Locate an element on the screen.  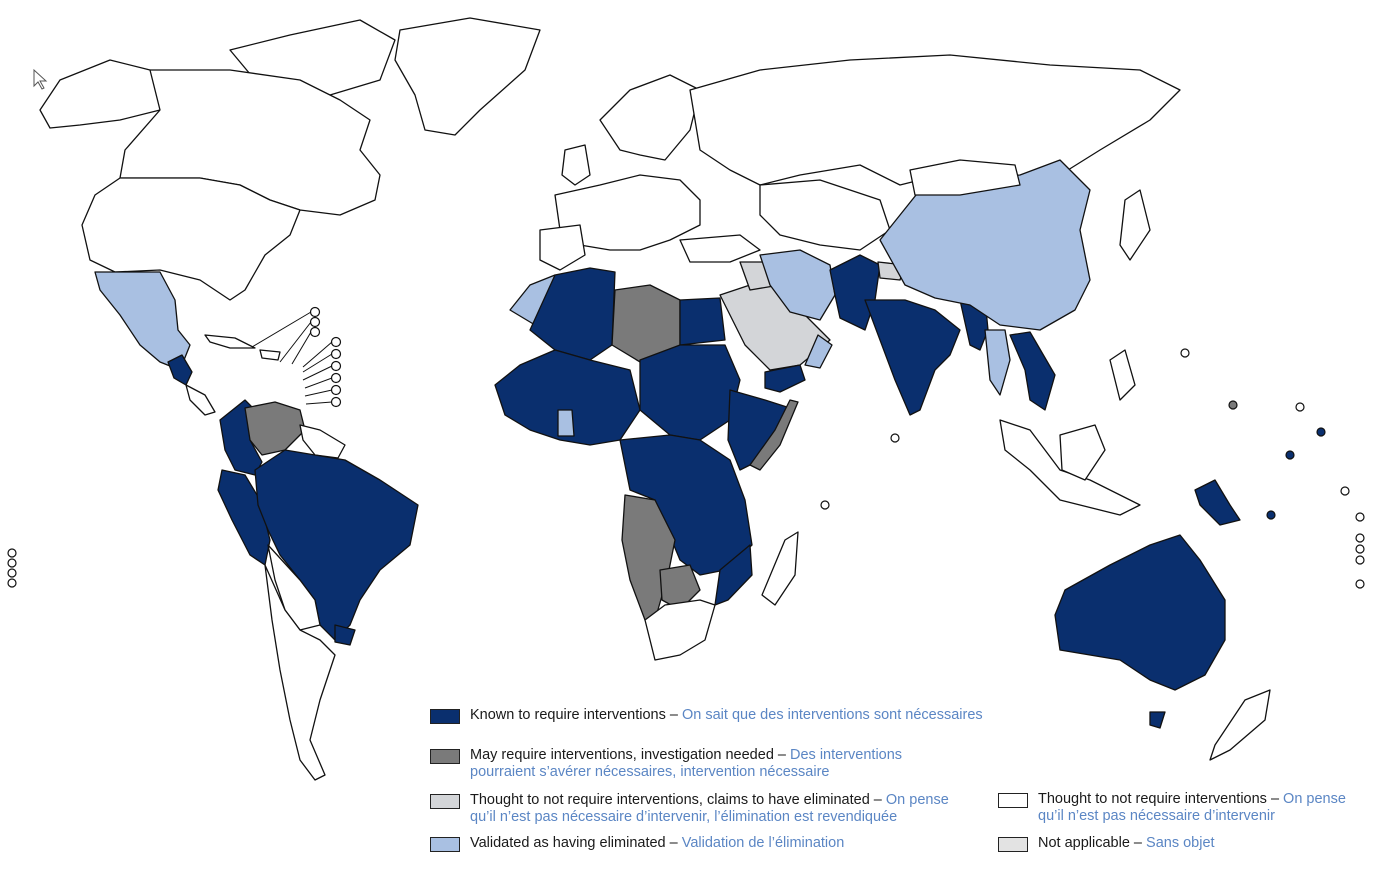
legend-swatch-validated is located at coordinates (445, 844).